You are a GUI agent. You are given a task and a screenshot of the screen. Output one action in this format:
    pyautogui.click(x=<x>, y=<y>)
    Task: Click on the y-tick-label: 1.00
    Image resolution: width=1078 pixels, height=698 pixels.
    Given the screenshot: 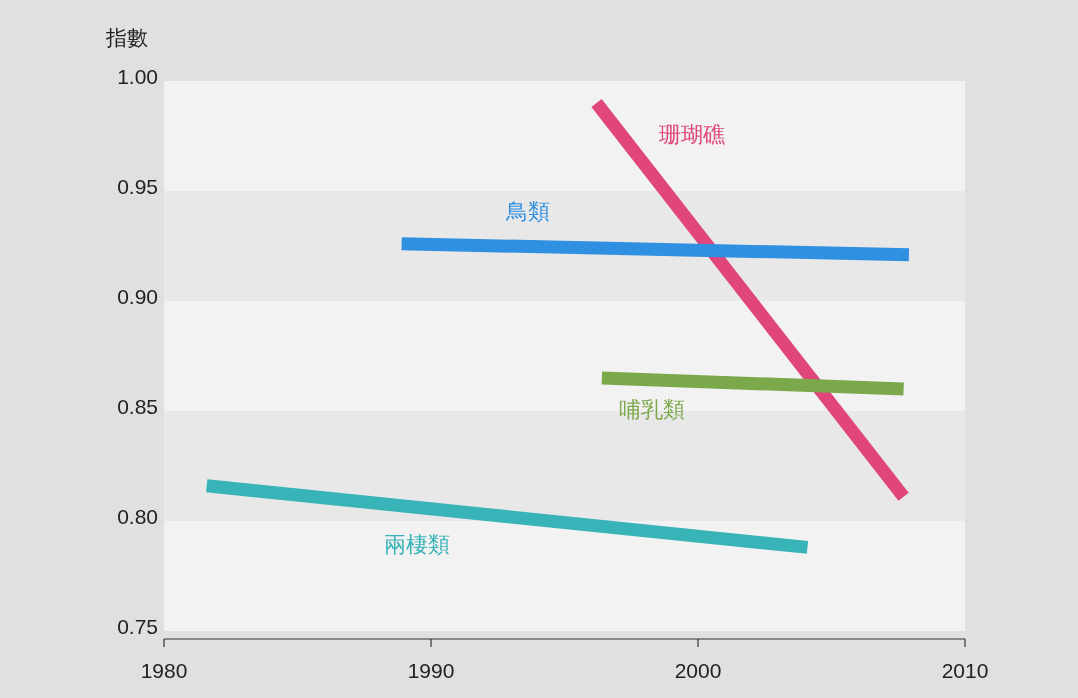 What is the action you would take?
    pyautogui.click(x=137, y=76)
    